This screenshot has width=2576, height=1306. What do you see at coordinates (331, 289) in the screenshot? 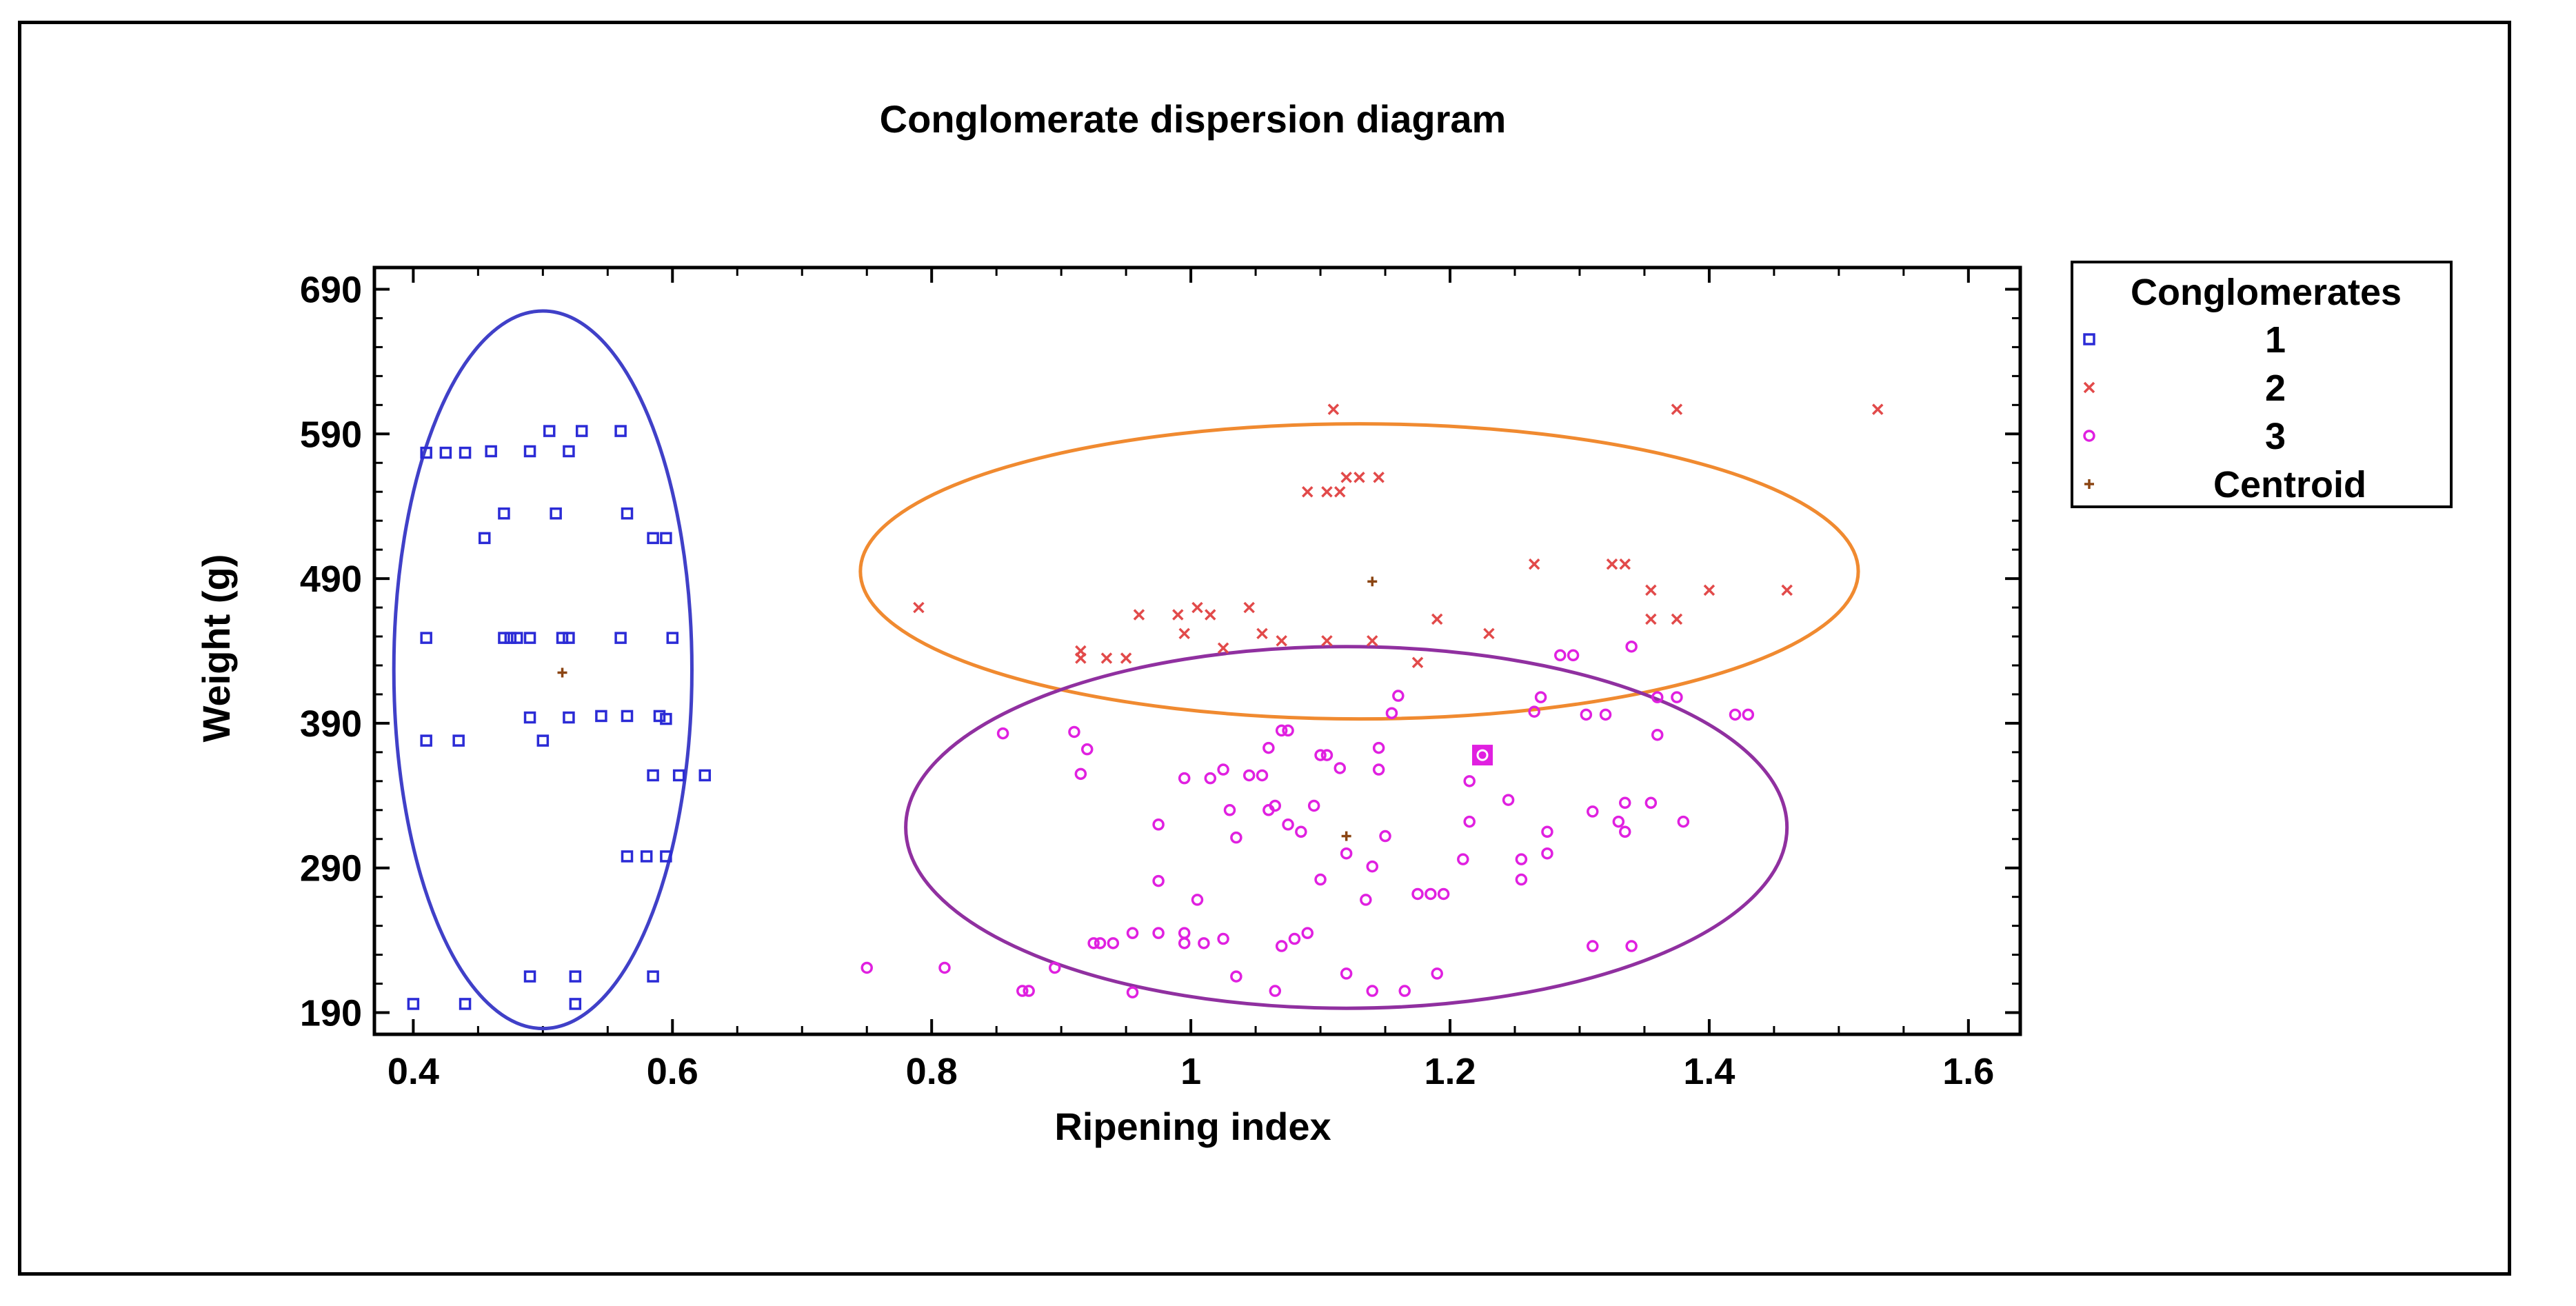
I see `y-tick-label: 690` at bounding box center [331, 289].